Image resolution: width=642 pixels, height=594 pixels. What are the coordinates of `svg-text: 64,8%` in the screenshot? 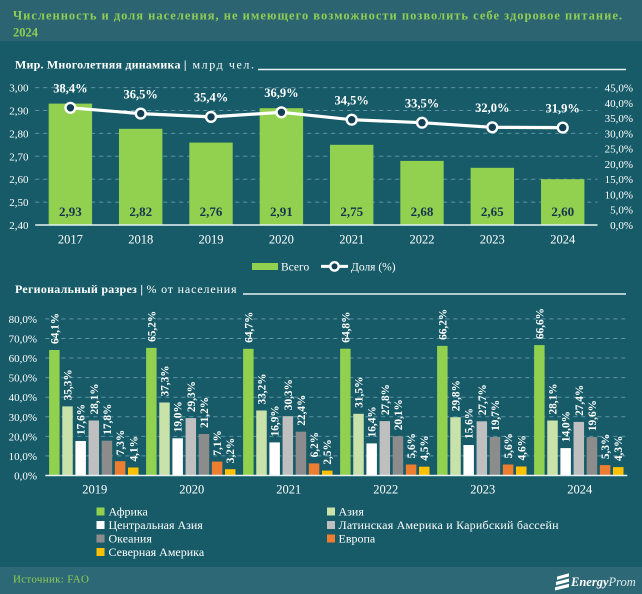 It's located at (346, 327).